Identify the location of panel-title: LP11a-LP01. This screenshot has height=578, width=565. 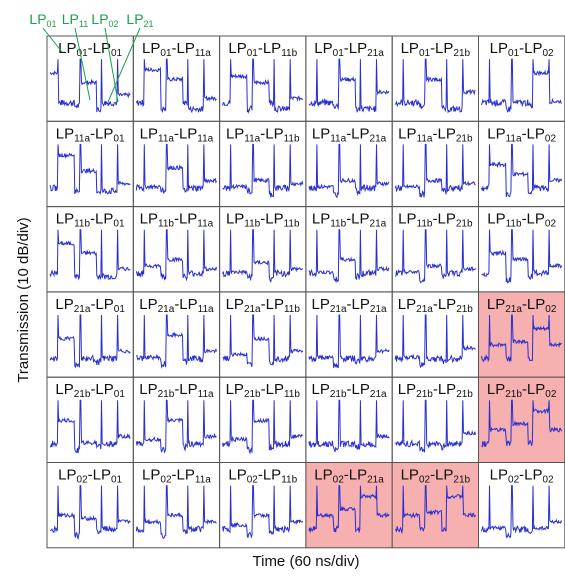
(90, 134).